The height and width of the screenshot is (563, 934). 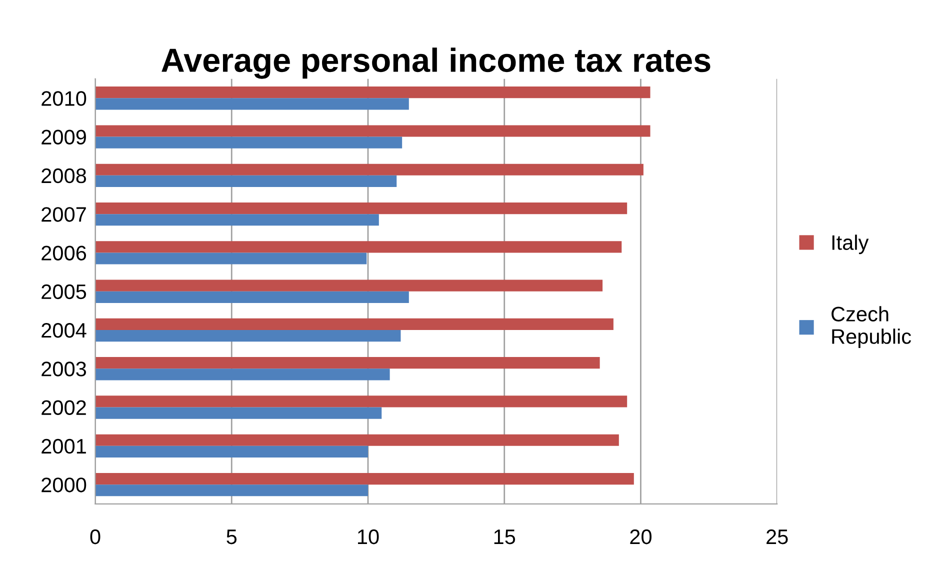 I want to click on chart-title: Average personal income tax rates, so click(x=436, y=63).